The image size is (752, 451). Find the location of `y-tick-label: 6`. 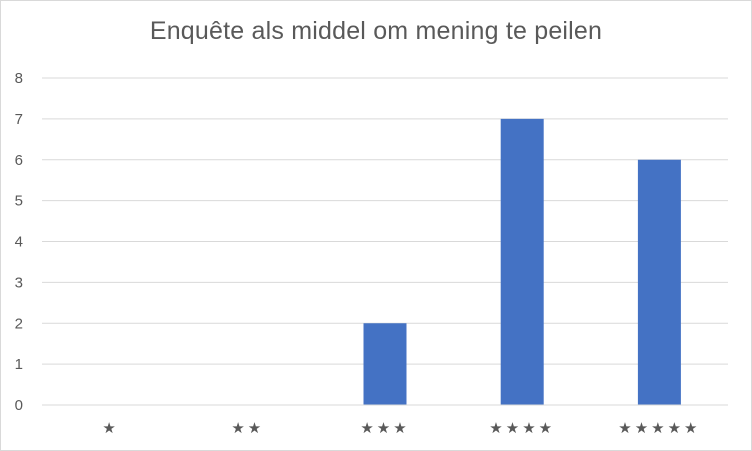

y-tick-label: 6 is located at coordinates (19, 160).